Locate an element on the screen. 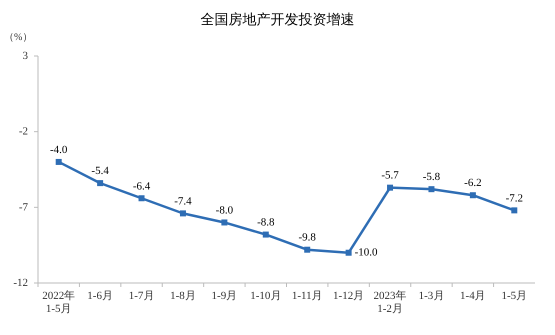 The width and height of the screenshot is (555, 335). y-tick-label: -2 is located at coordinates (23, 132).